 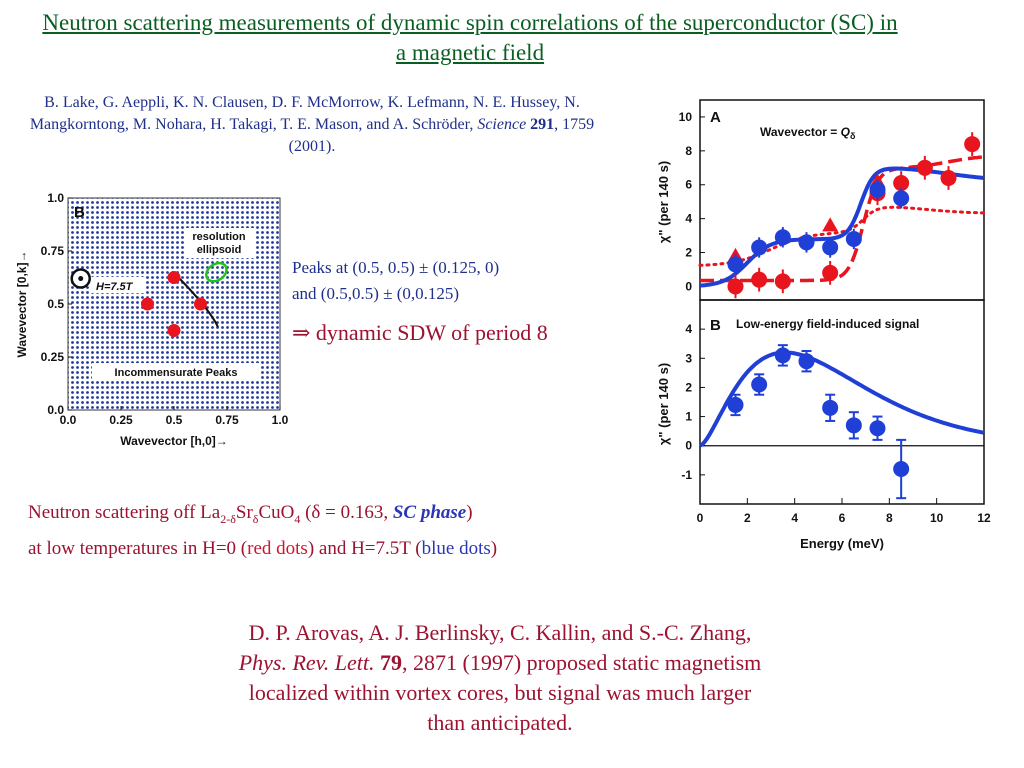 I want to click on ellipsoid-label-2: ellipsoid, so click(x=219, y=250).